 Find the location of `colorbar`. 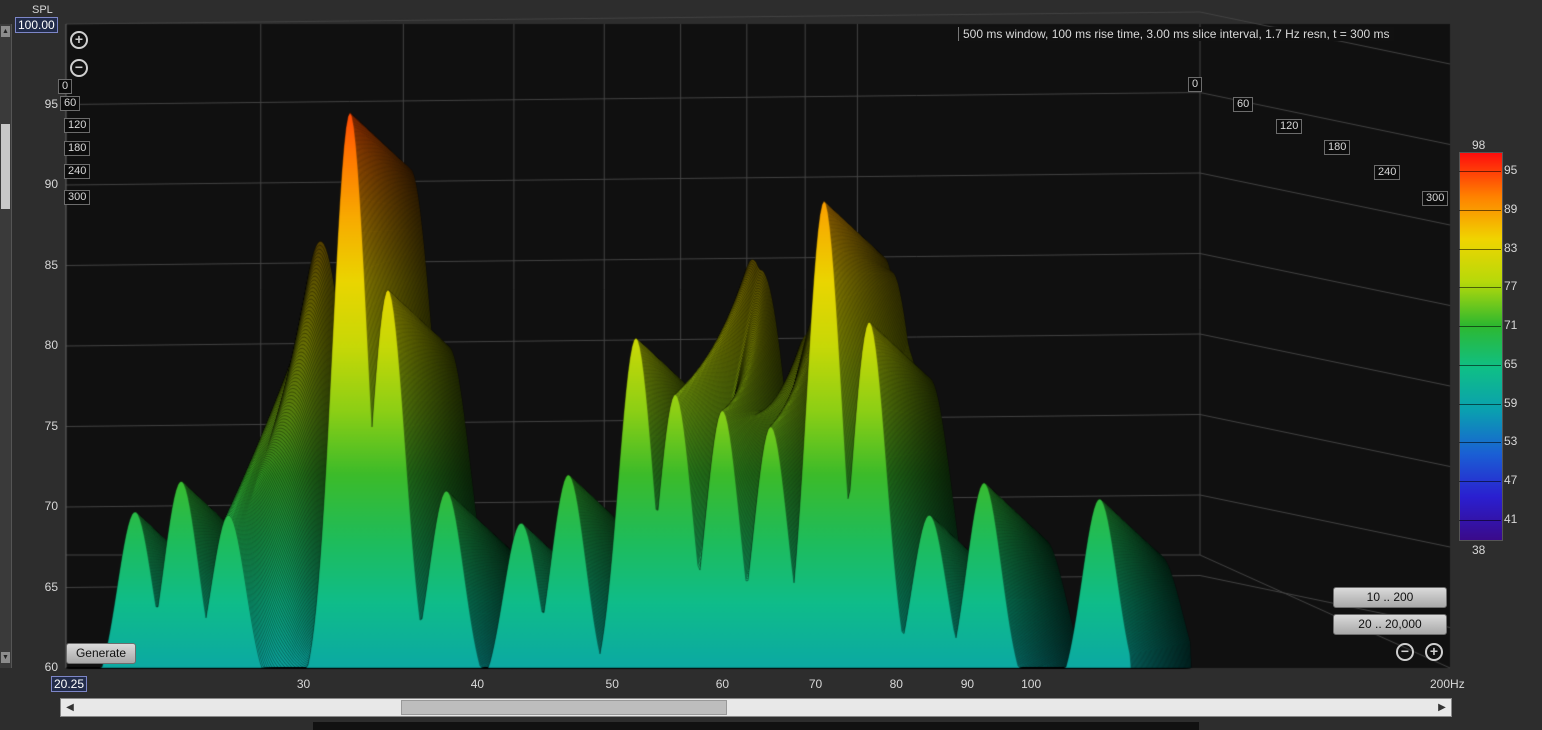

colorbar is located at coordinates (1481, 346).